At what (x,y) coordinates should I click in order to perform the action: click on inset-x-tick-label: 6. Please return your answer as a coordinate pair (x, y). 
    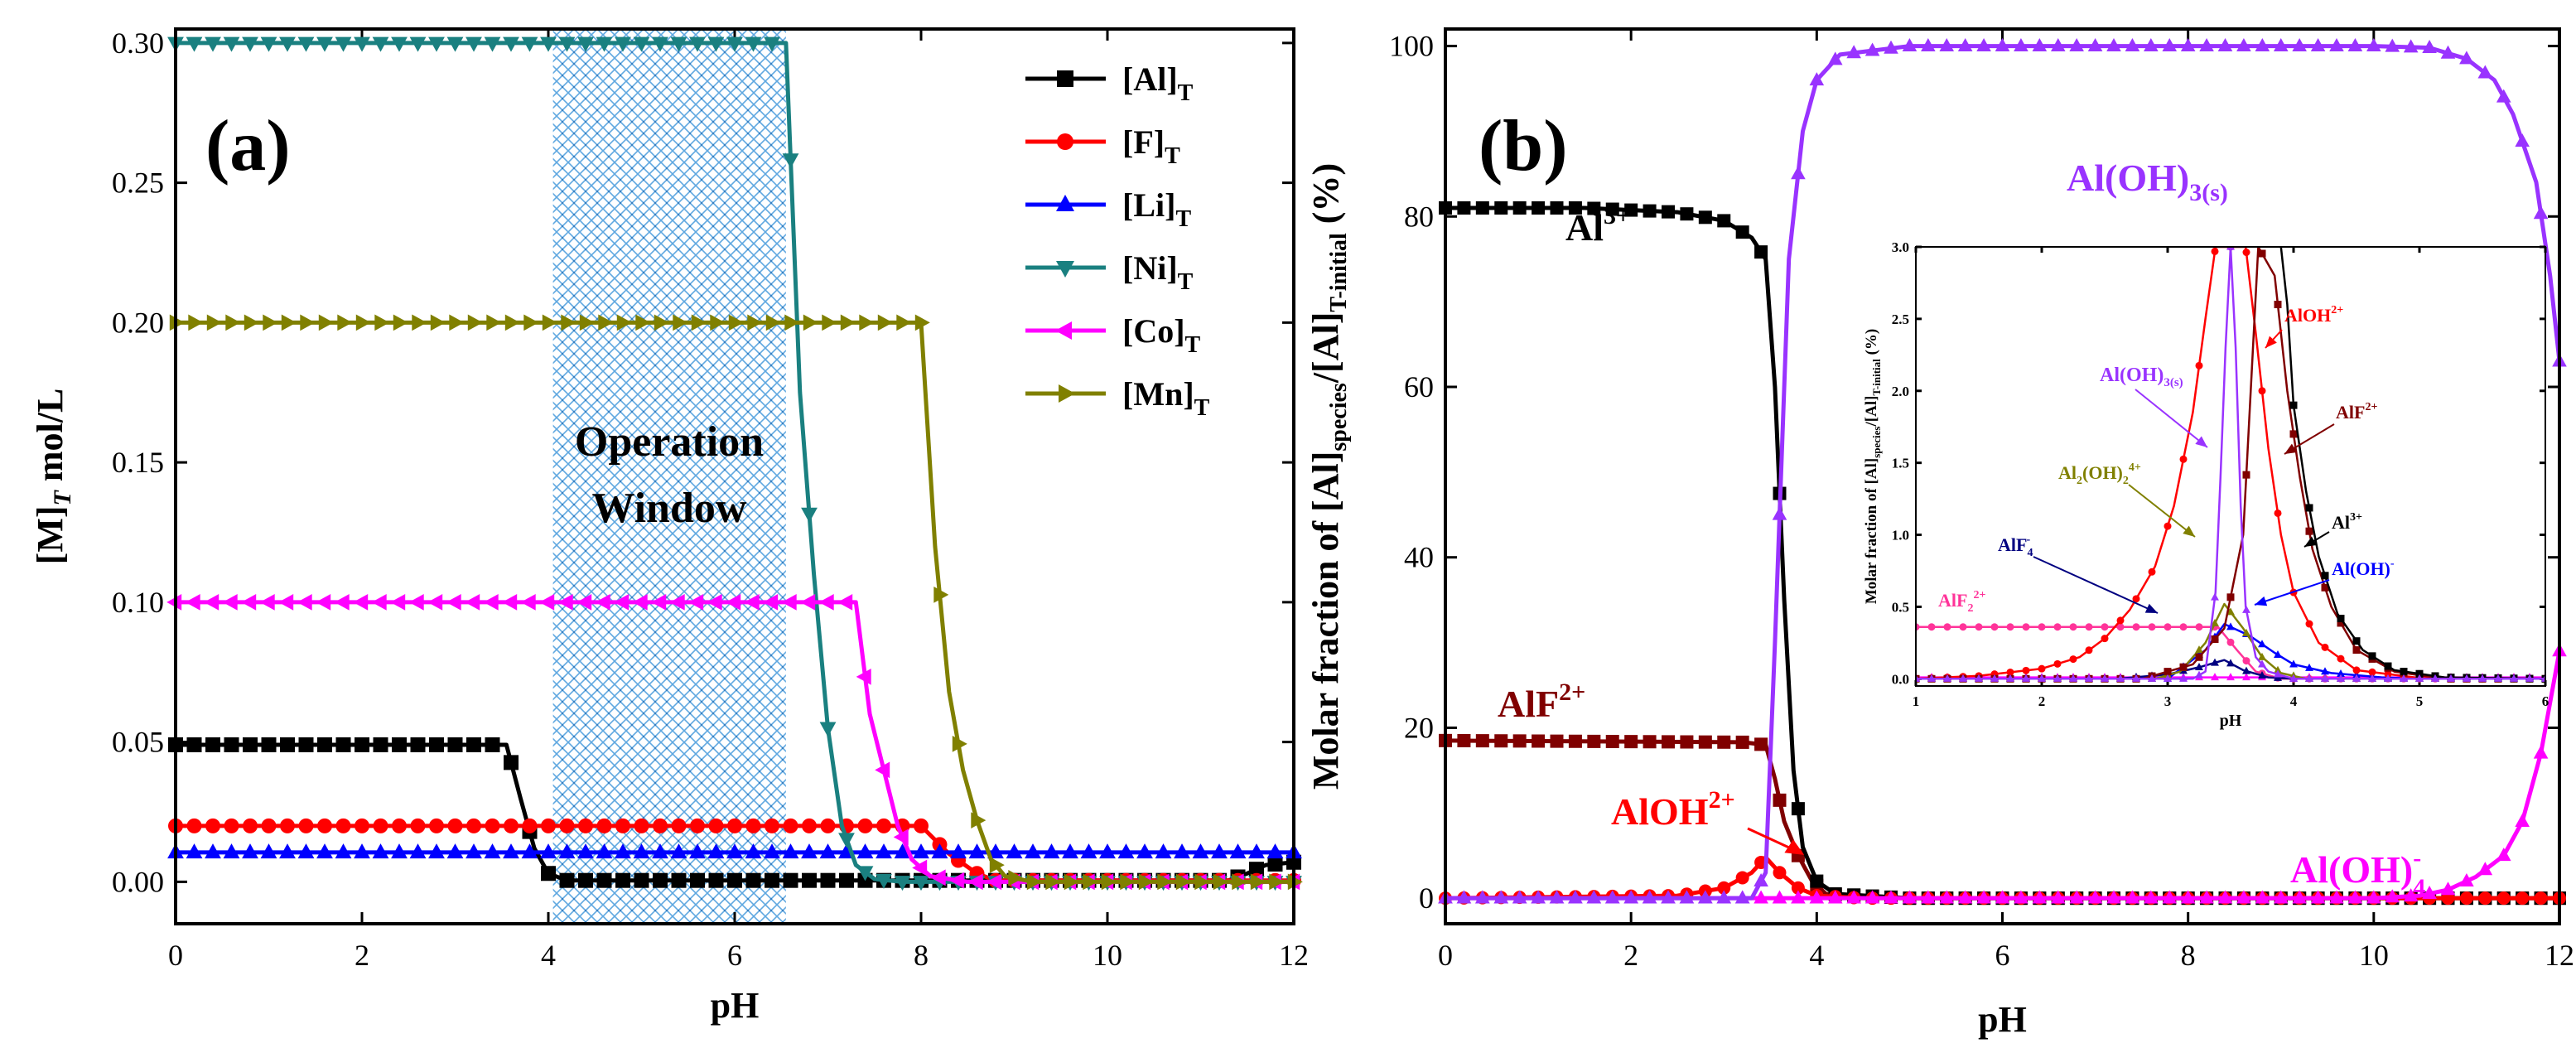
    Looking at the image, I should click on (2546, 701).